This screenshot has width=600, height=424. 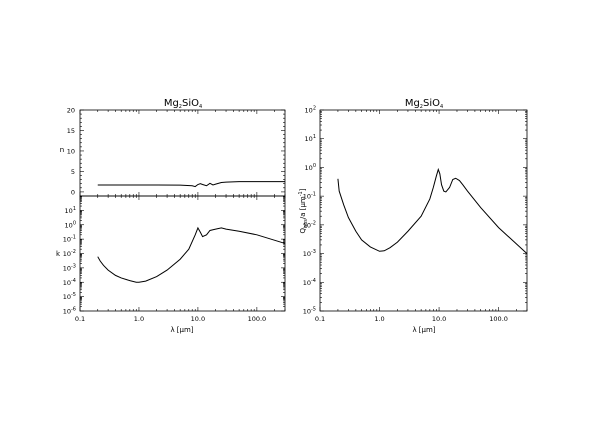 I want to click on title-left: Mg2SiO4, so click(x=183, y=104).